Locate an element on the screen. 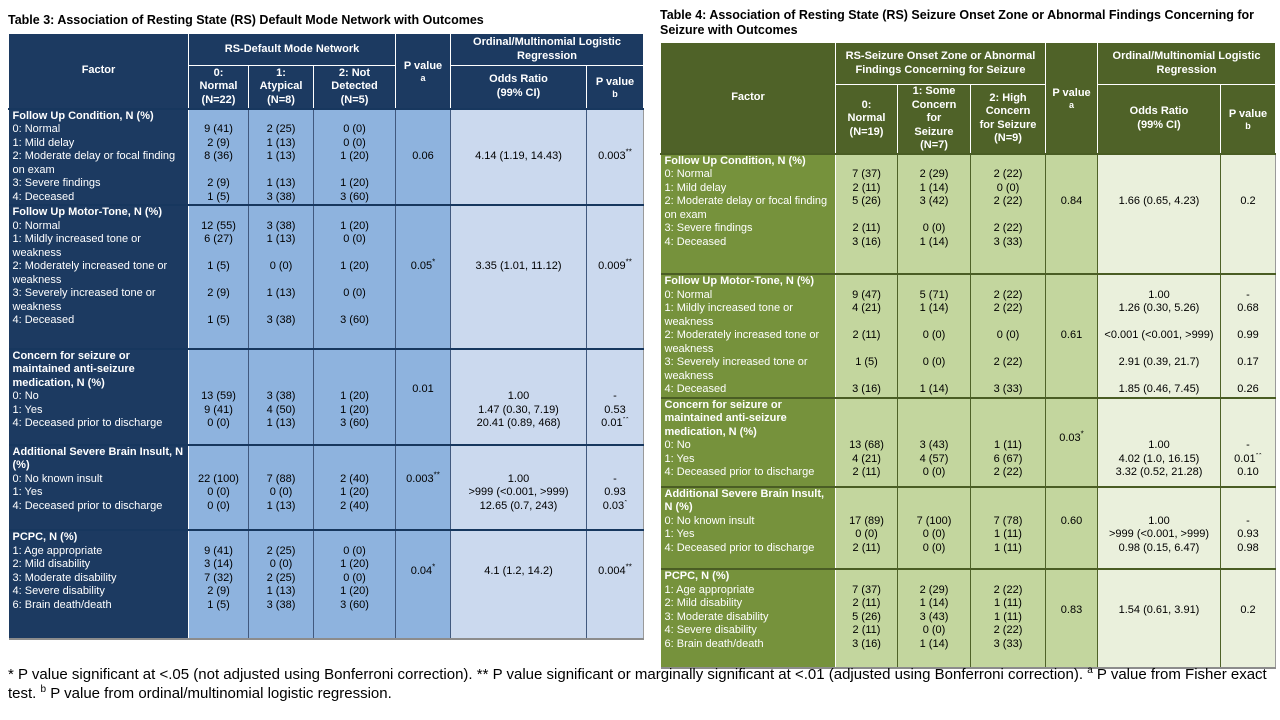 The width and height of the screenshot is (1280, 720). factor-block-row: PCPC, N (%) 0.04* 4.1 (1.2, 14.2) 0.004** is located at coordinates (326, 570).